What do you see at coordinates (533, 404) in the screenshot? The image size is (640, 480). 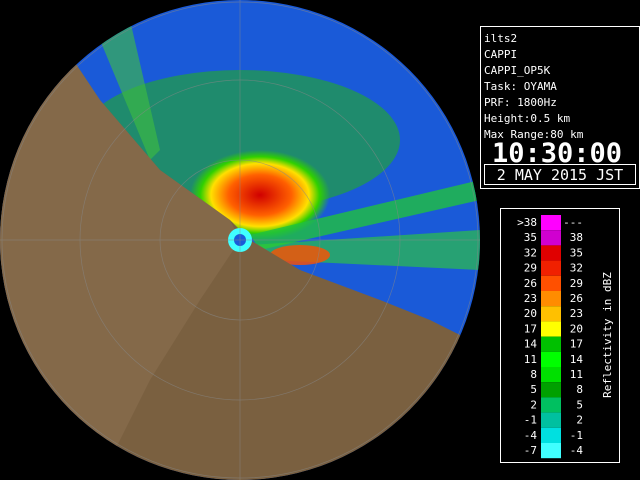 I see `legend-low: 2` at bounding box center [533, 404].